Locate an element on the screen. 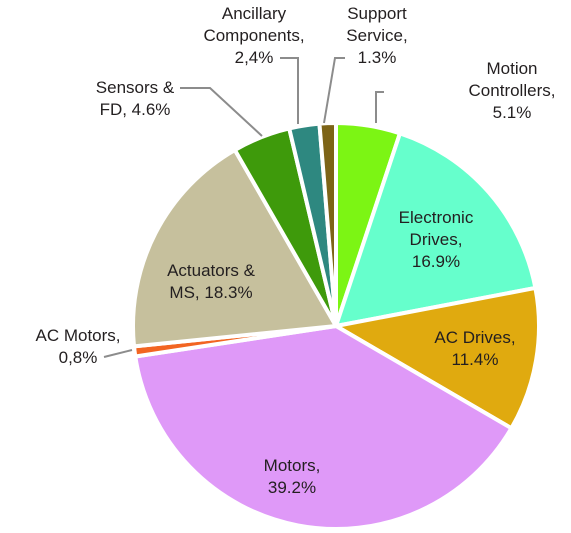 This screenshot has width=571, height=533. slice-label-0: Motion Controllers, 5.1% is located at coordinates (512, 90).